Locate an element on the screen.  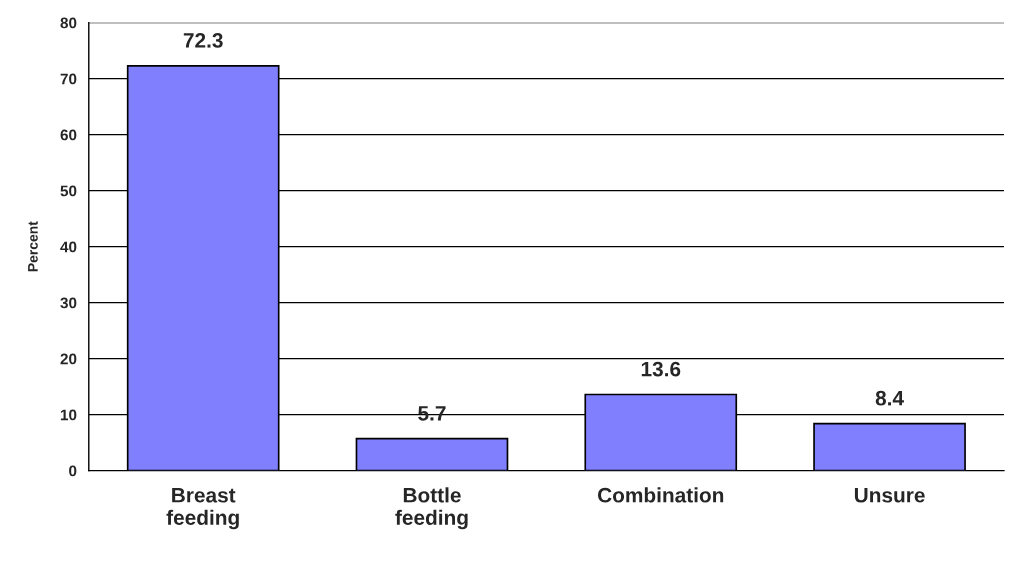
y-tick-label: 10 is located at coordinates (68, 415).